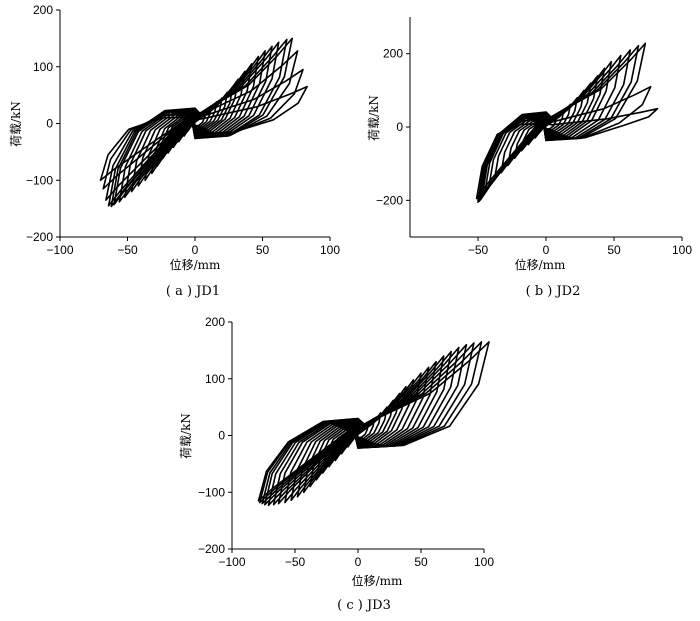  I want to click on panel-caption: ( a ) JD1, so click(193, 291).